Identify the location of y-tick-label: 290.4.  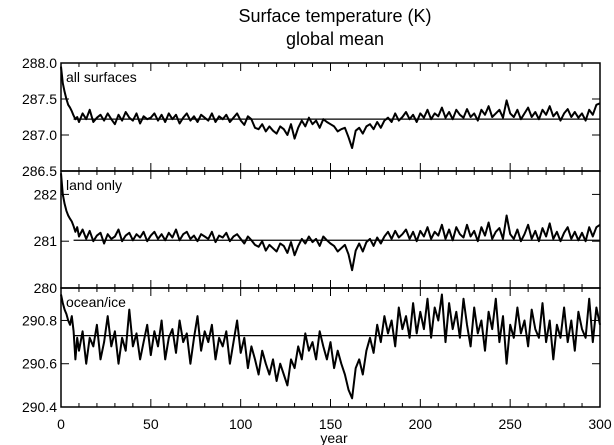
(39, 407).